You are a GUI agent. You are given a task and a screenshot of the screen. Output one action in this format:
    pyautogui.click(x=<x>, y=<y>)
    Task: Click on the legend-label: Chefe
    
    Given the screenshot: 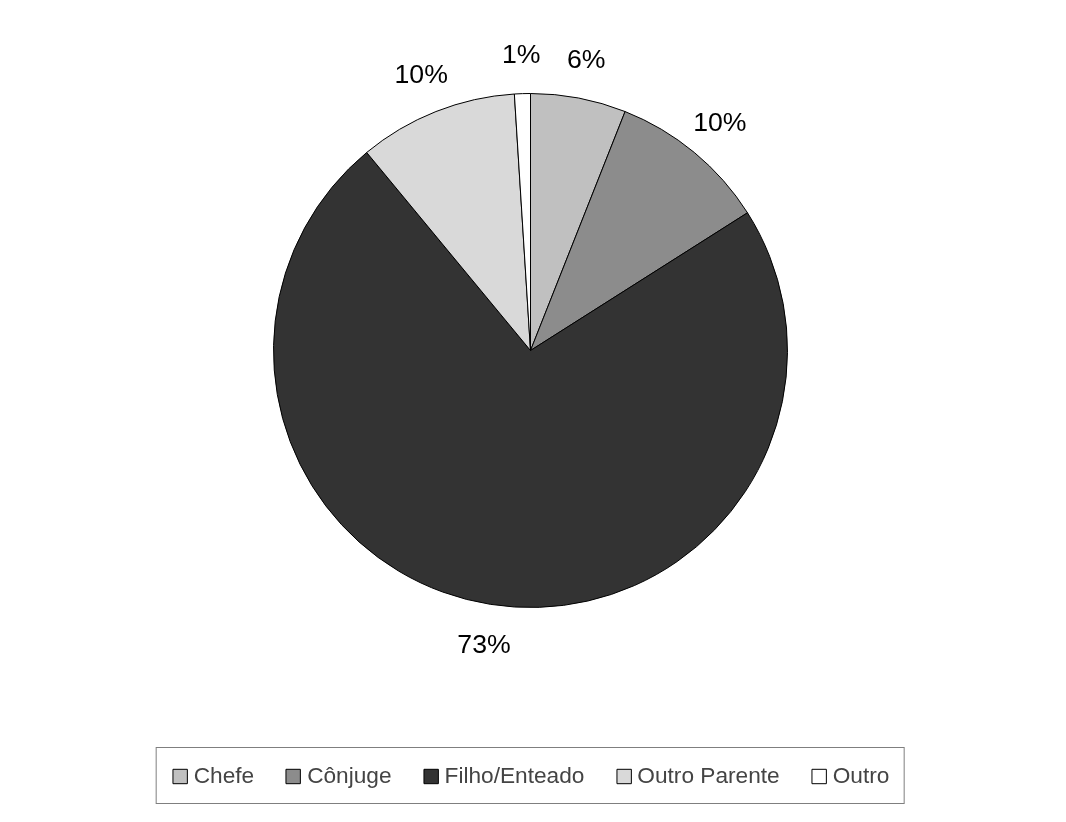 What is the action you would take?
    pyautogui.click(x=224, y=775)
    